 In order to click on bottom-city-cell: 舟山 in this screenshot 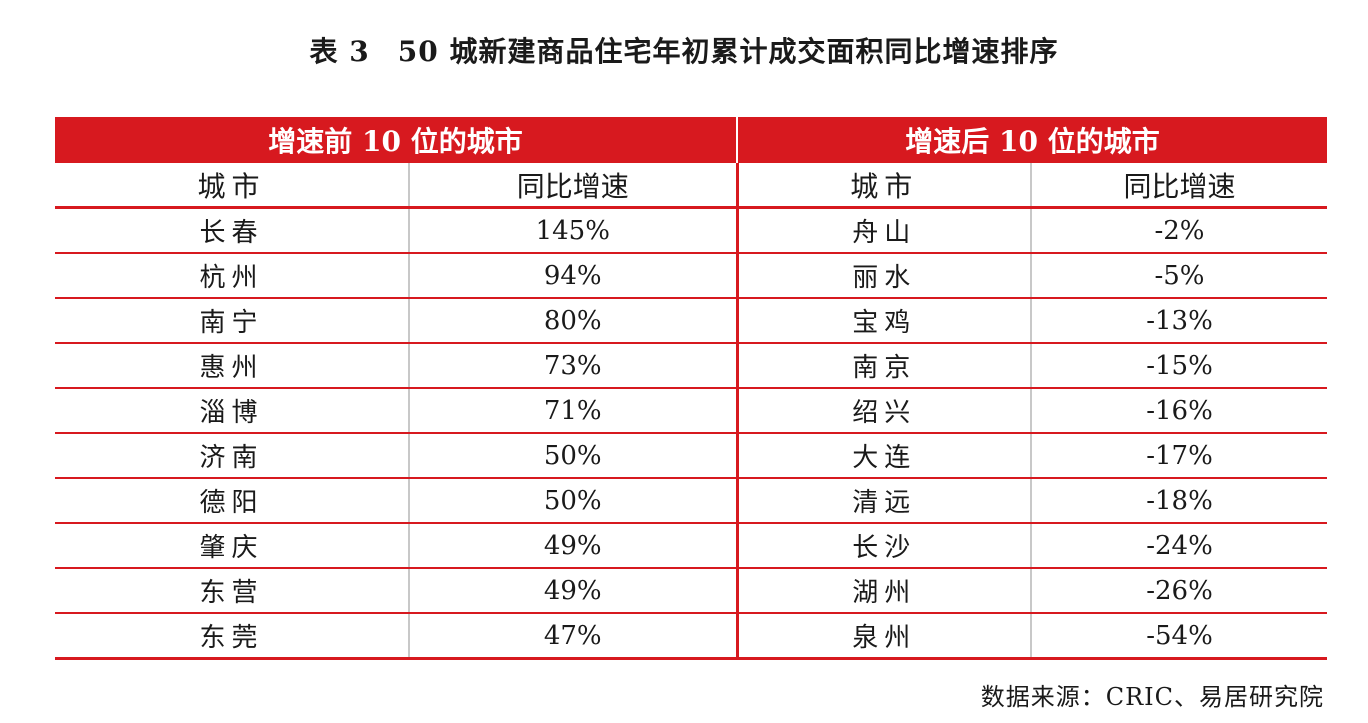, I will do `click(884, 230)`.